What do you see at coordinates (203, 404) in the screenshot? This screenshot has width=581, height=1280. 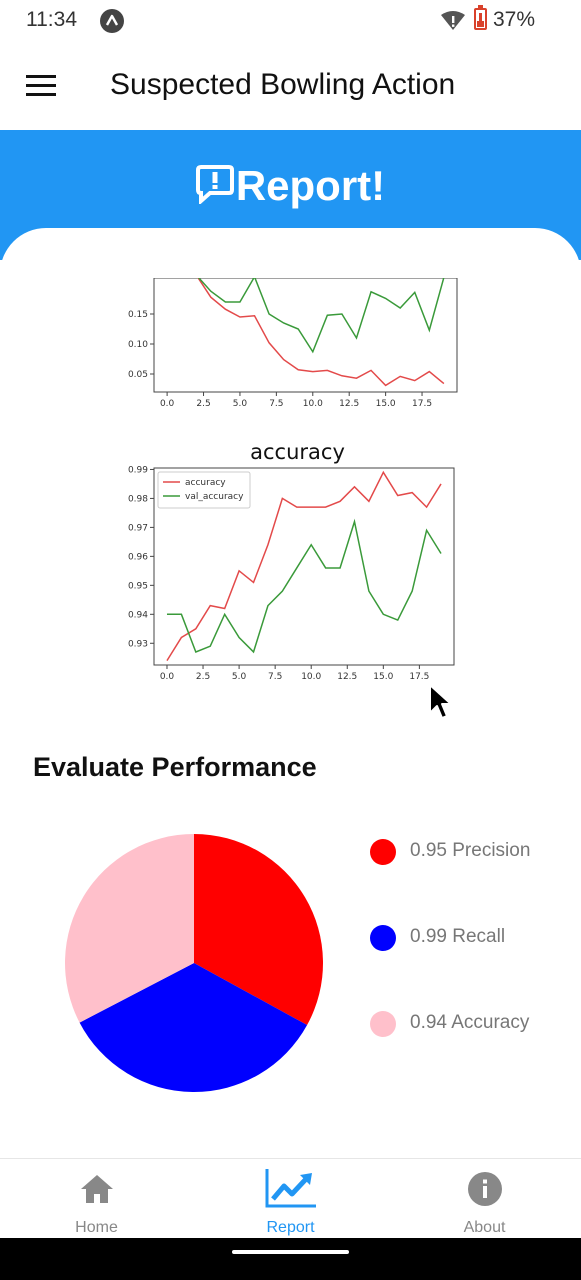 I see `loss-chart-xtick-label: 2.5` at bounding box center [203, 404].